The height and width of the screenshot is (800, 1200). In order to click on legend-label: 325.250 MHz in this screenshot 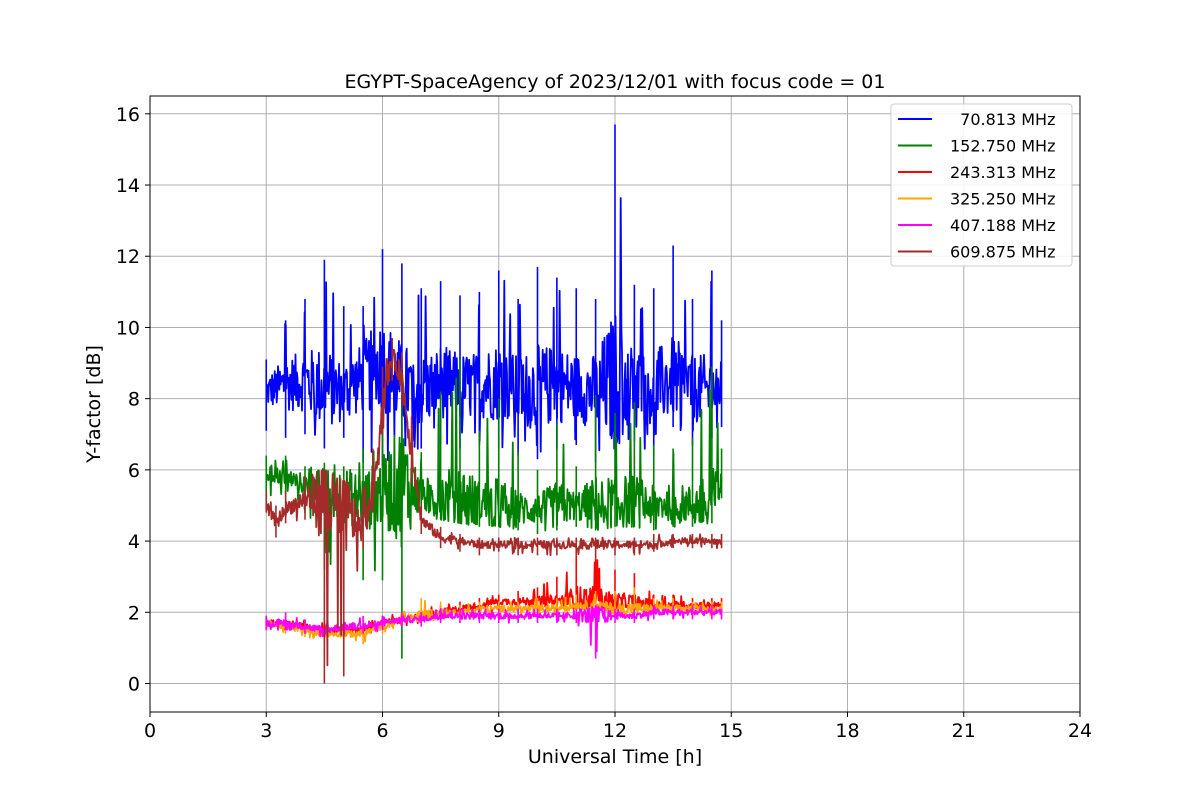, I will do `click(1002, 199)`.